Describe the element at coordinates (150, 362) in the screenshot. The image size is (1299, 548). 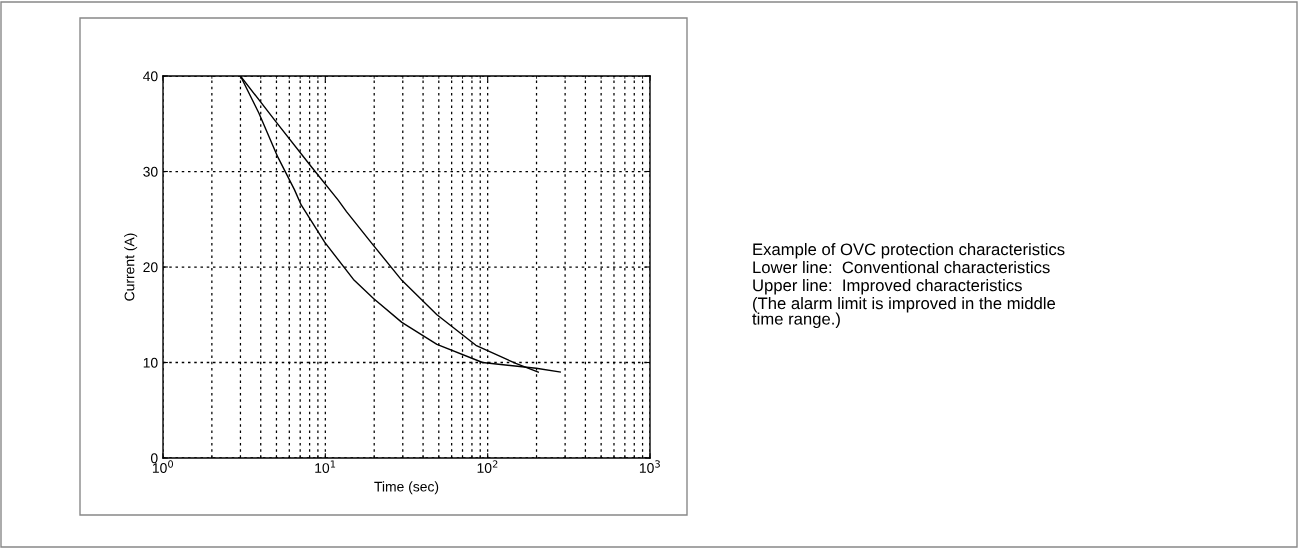
I see `y-tick-label: 10` at that location.